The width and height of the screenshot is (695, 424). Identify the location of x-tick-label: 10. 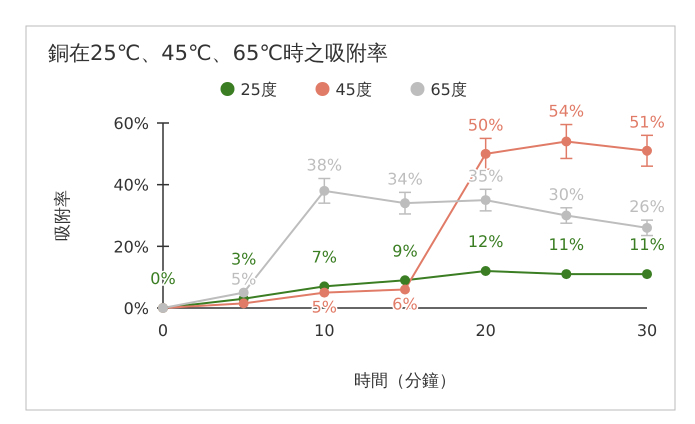
(324, 330).